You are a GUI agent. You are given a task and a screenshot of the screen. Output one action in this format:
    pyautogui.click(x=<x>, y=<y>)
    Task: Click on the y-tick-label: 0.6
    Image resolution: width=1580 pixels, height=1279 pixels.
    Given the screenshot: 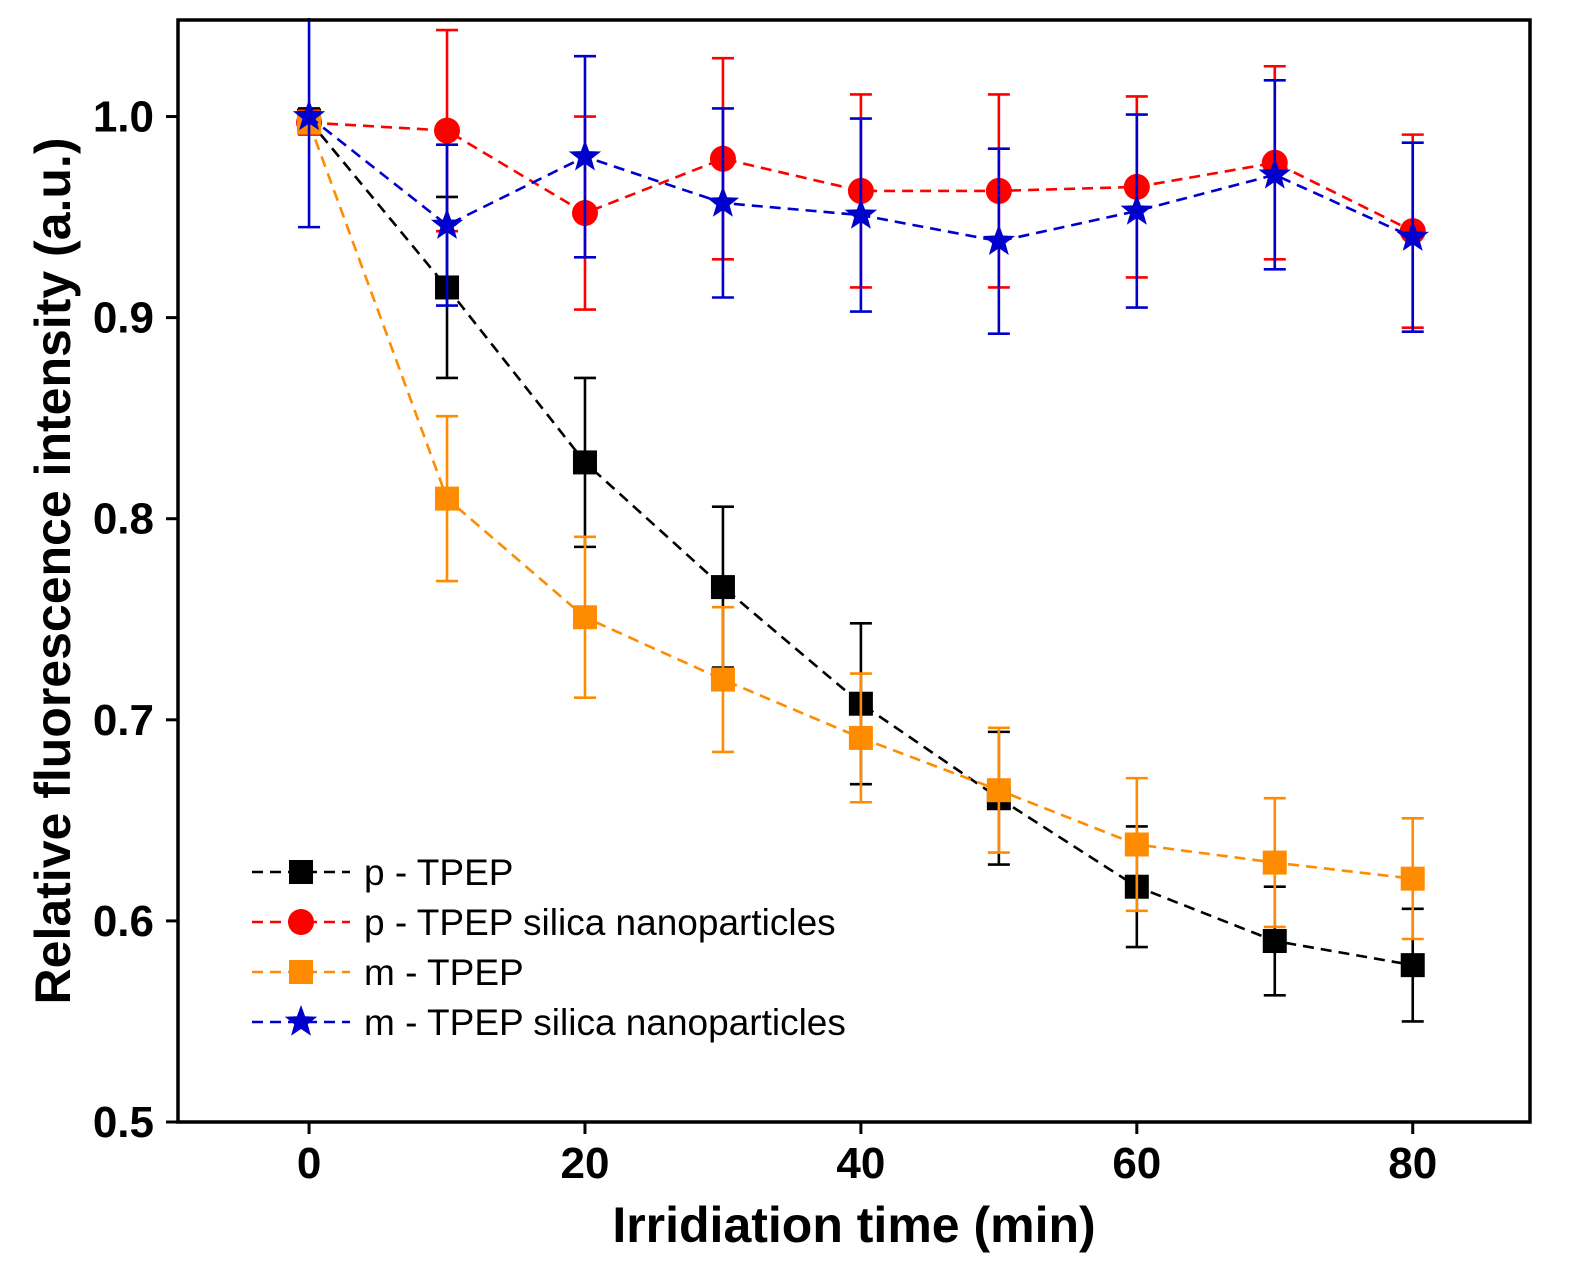 What is the action you would take?
    pyautogui.click(x=123, y=921)
    